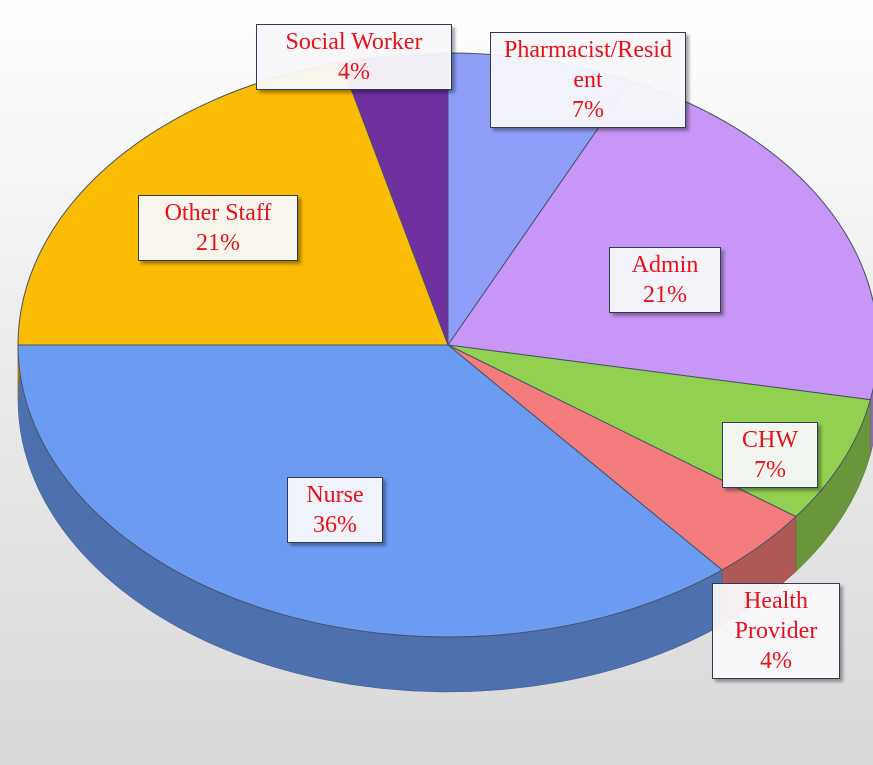 The width and height of the screenshot is (873, 765). I want to click on label-category: Other Staff, so click(218, 213).